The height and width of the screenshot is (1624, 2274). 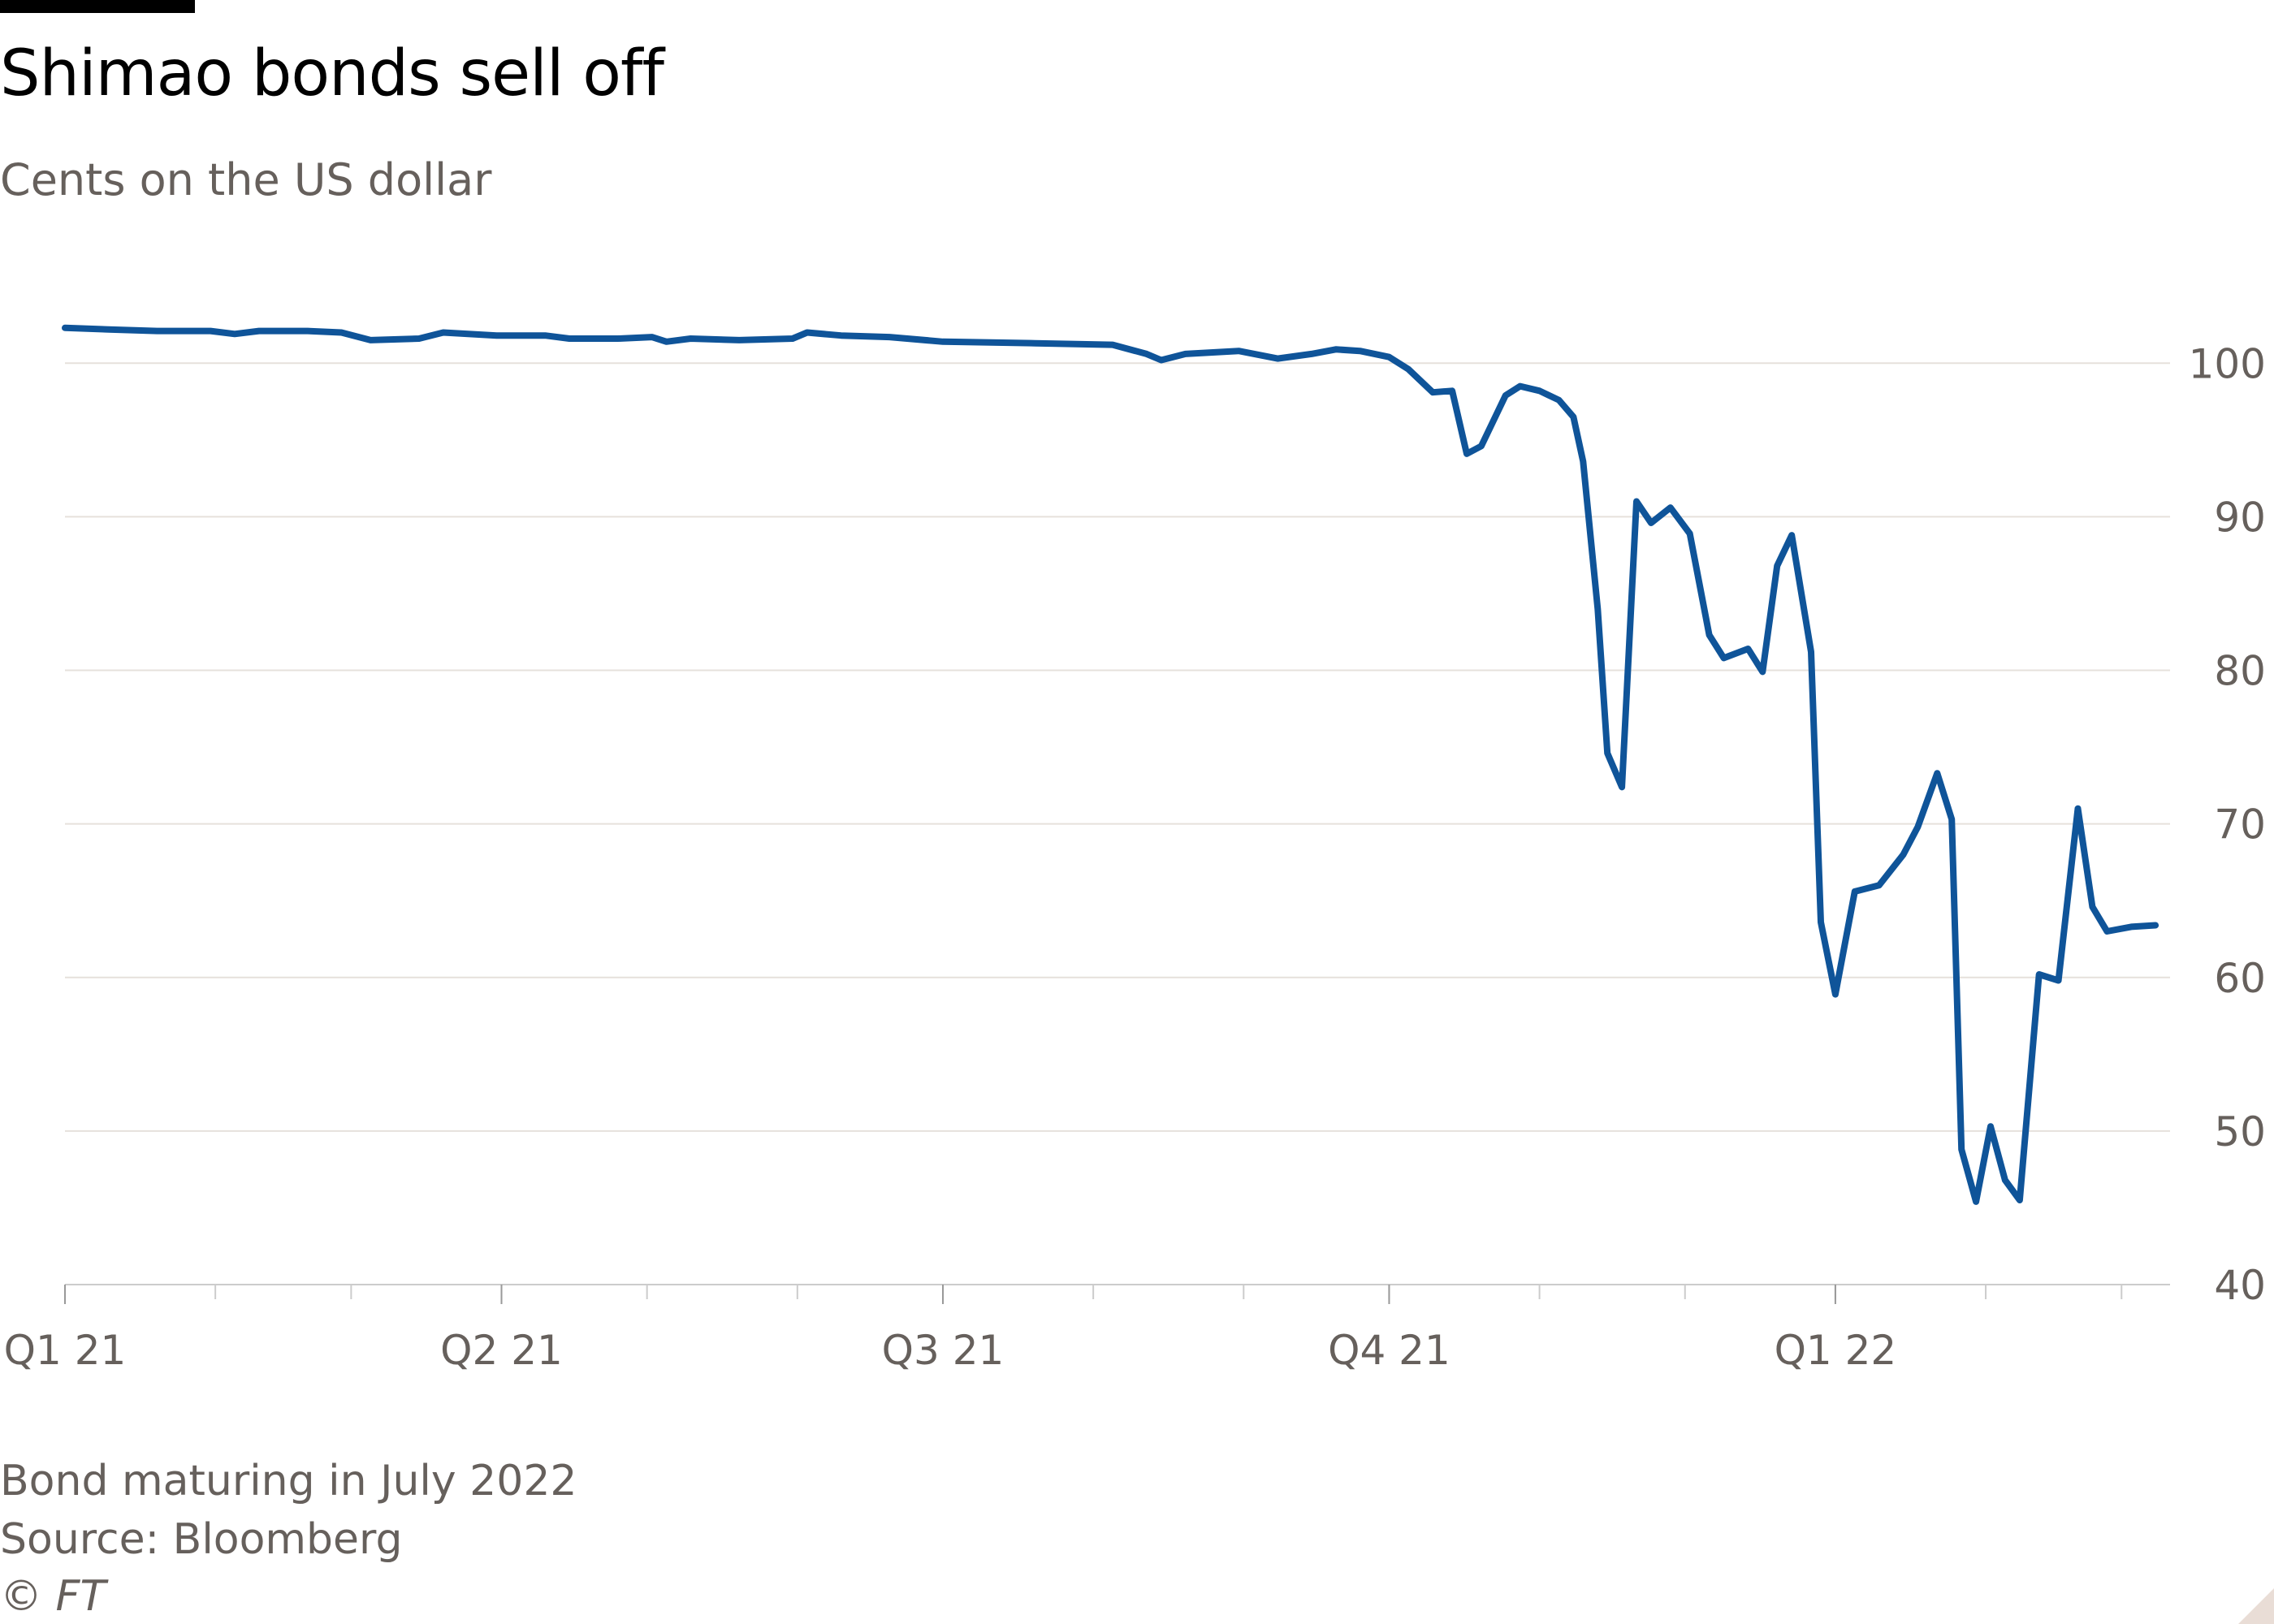 I want to click on x-tick-label: Q1 21, so click(x=65, y=1350).